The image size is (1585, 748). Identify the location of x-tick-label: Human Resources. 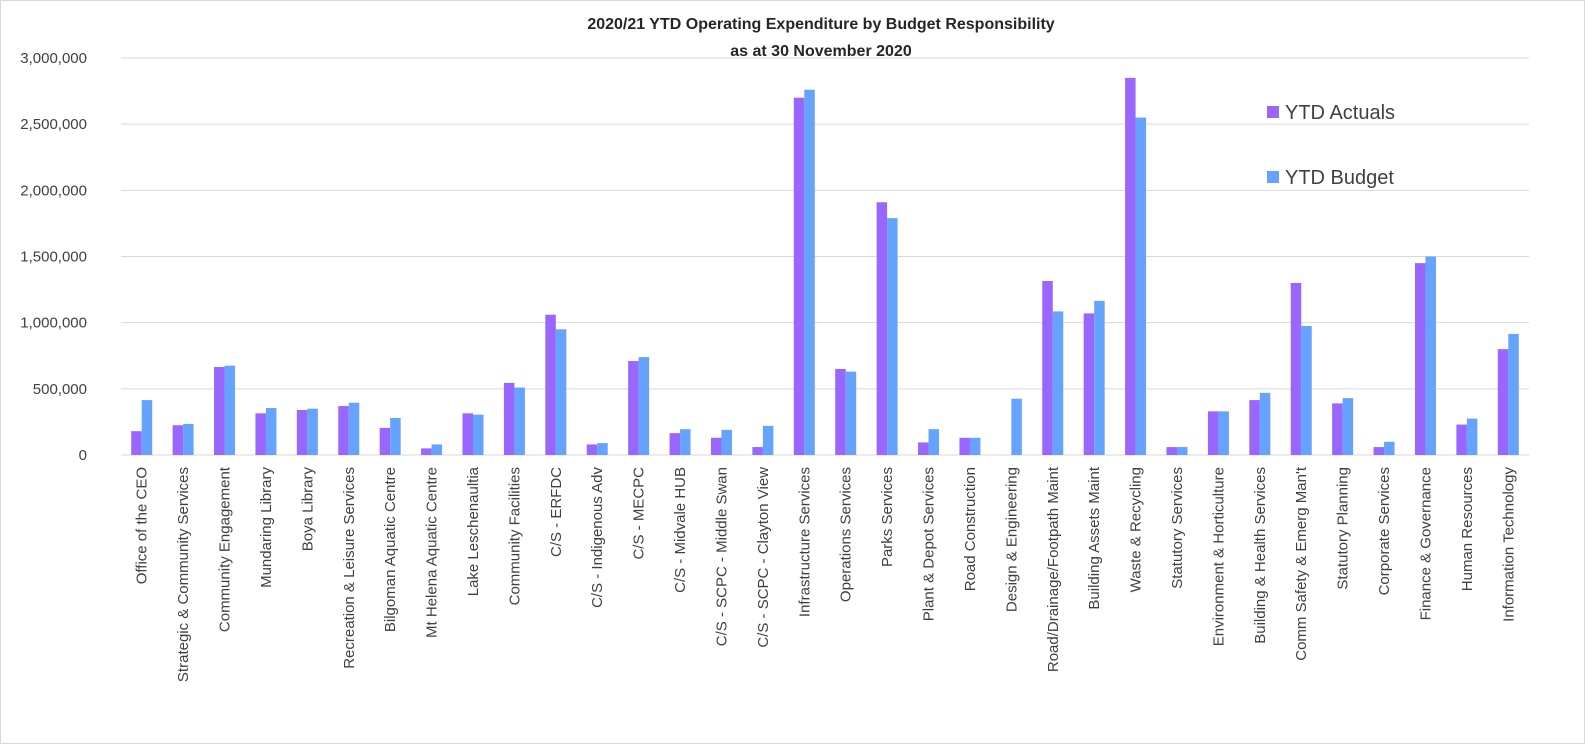
(1467, 529).